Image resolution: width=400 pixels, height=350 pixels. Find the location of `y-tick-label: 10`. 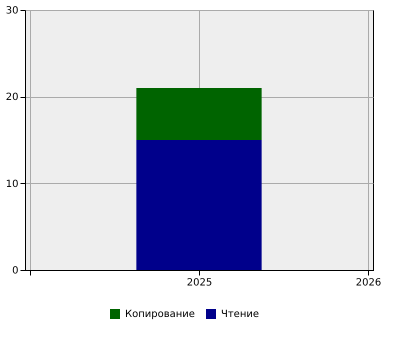

y-tick-label: 10 is located at coordinates (12, 184).